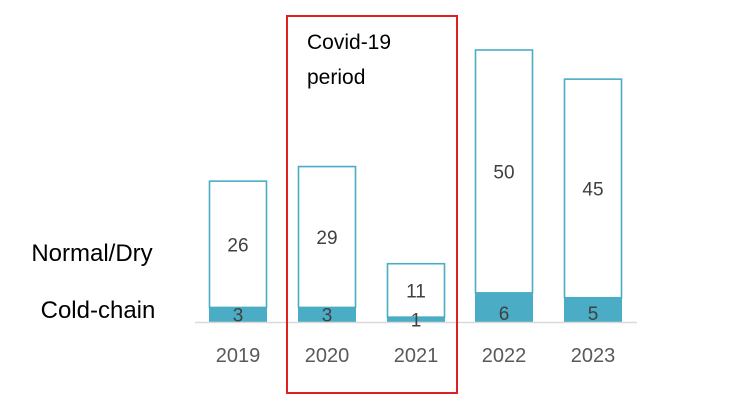 The width and height of the screenshot is (745, 412). I want to click on bar-normal-dry-2023, so click(593, 188).